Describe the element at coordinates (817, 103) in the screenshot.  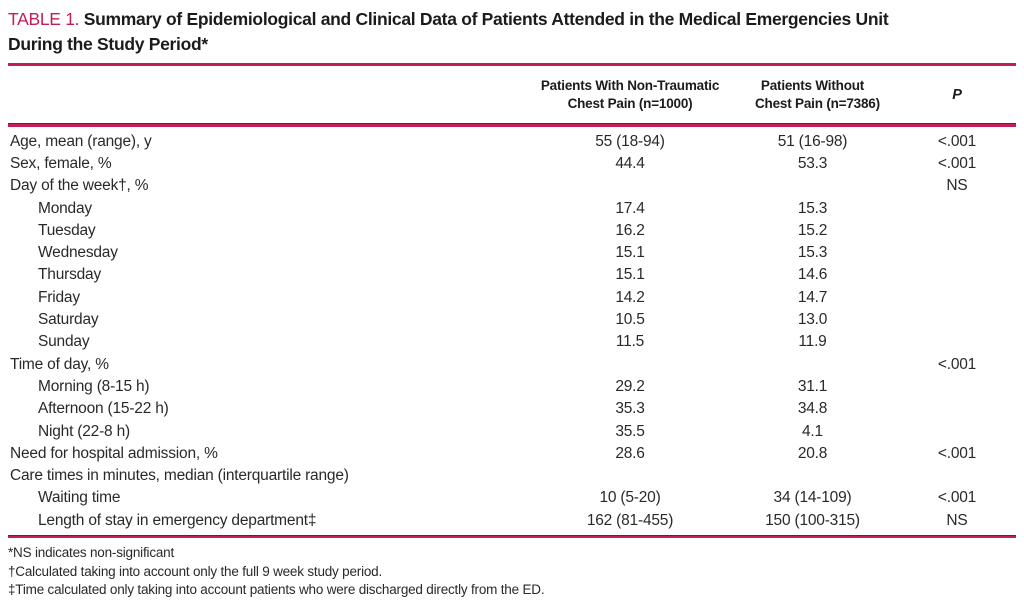
I see `header-col2-line2: Chest Pain (n=7386)` at that location.